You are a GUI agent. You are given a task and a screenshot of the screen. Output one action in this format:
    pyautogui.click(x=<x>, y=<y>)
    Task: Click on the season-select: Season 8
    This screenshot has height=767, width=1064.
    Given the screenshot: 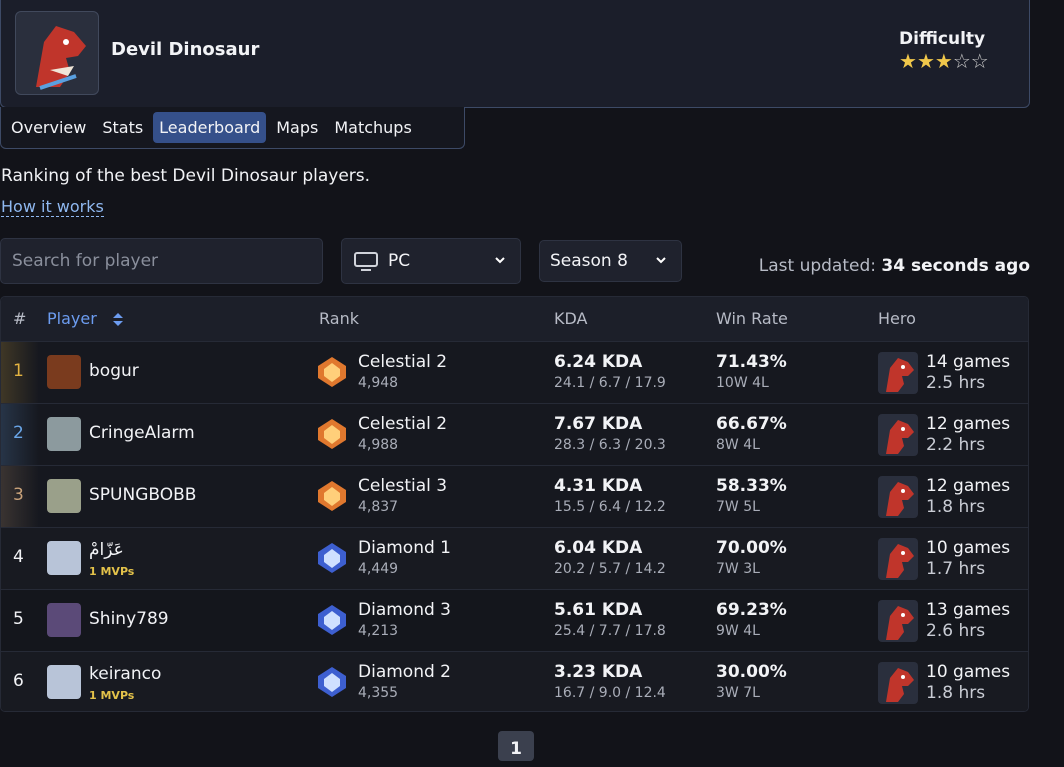 What is the action you would take?
    pyautogui.click(x=610, y=261)
    